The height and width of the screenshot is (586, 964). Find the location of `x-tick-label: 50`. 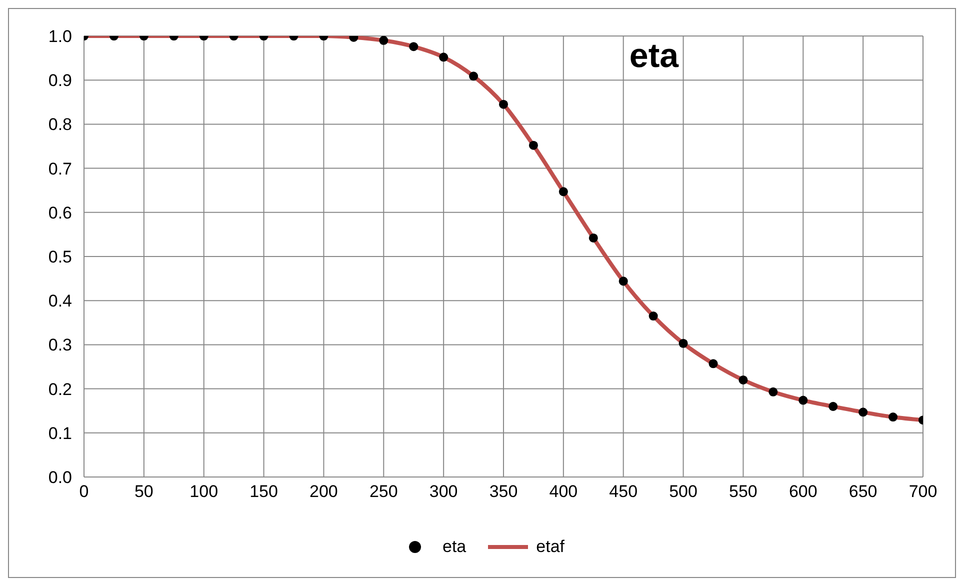

x-tick-label: 50 is located at coordinates (144, 492).